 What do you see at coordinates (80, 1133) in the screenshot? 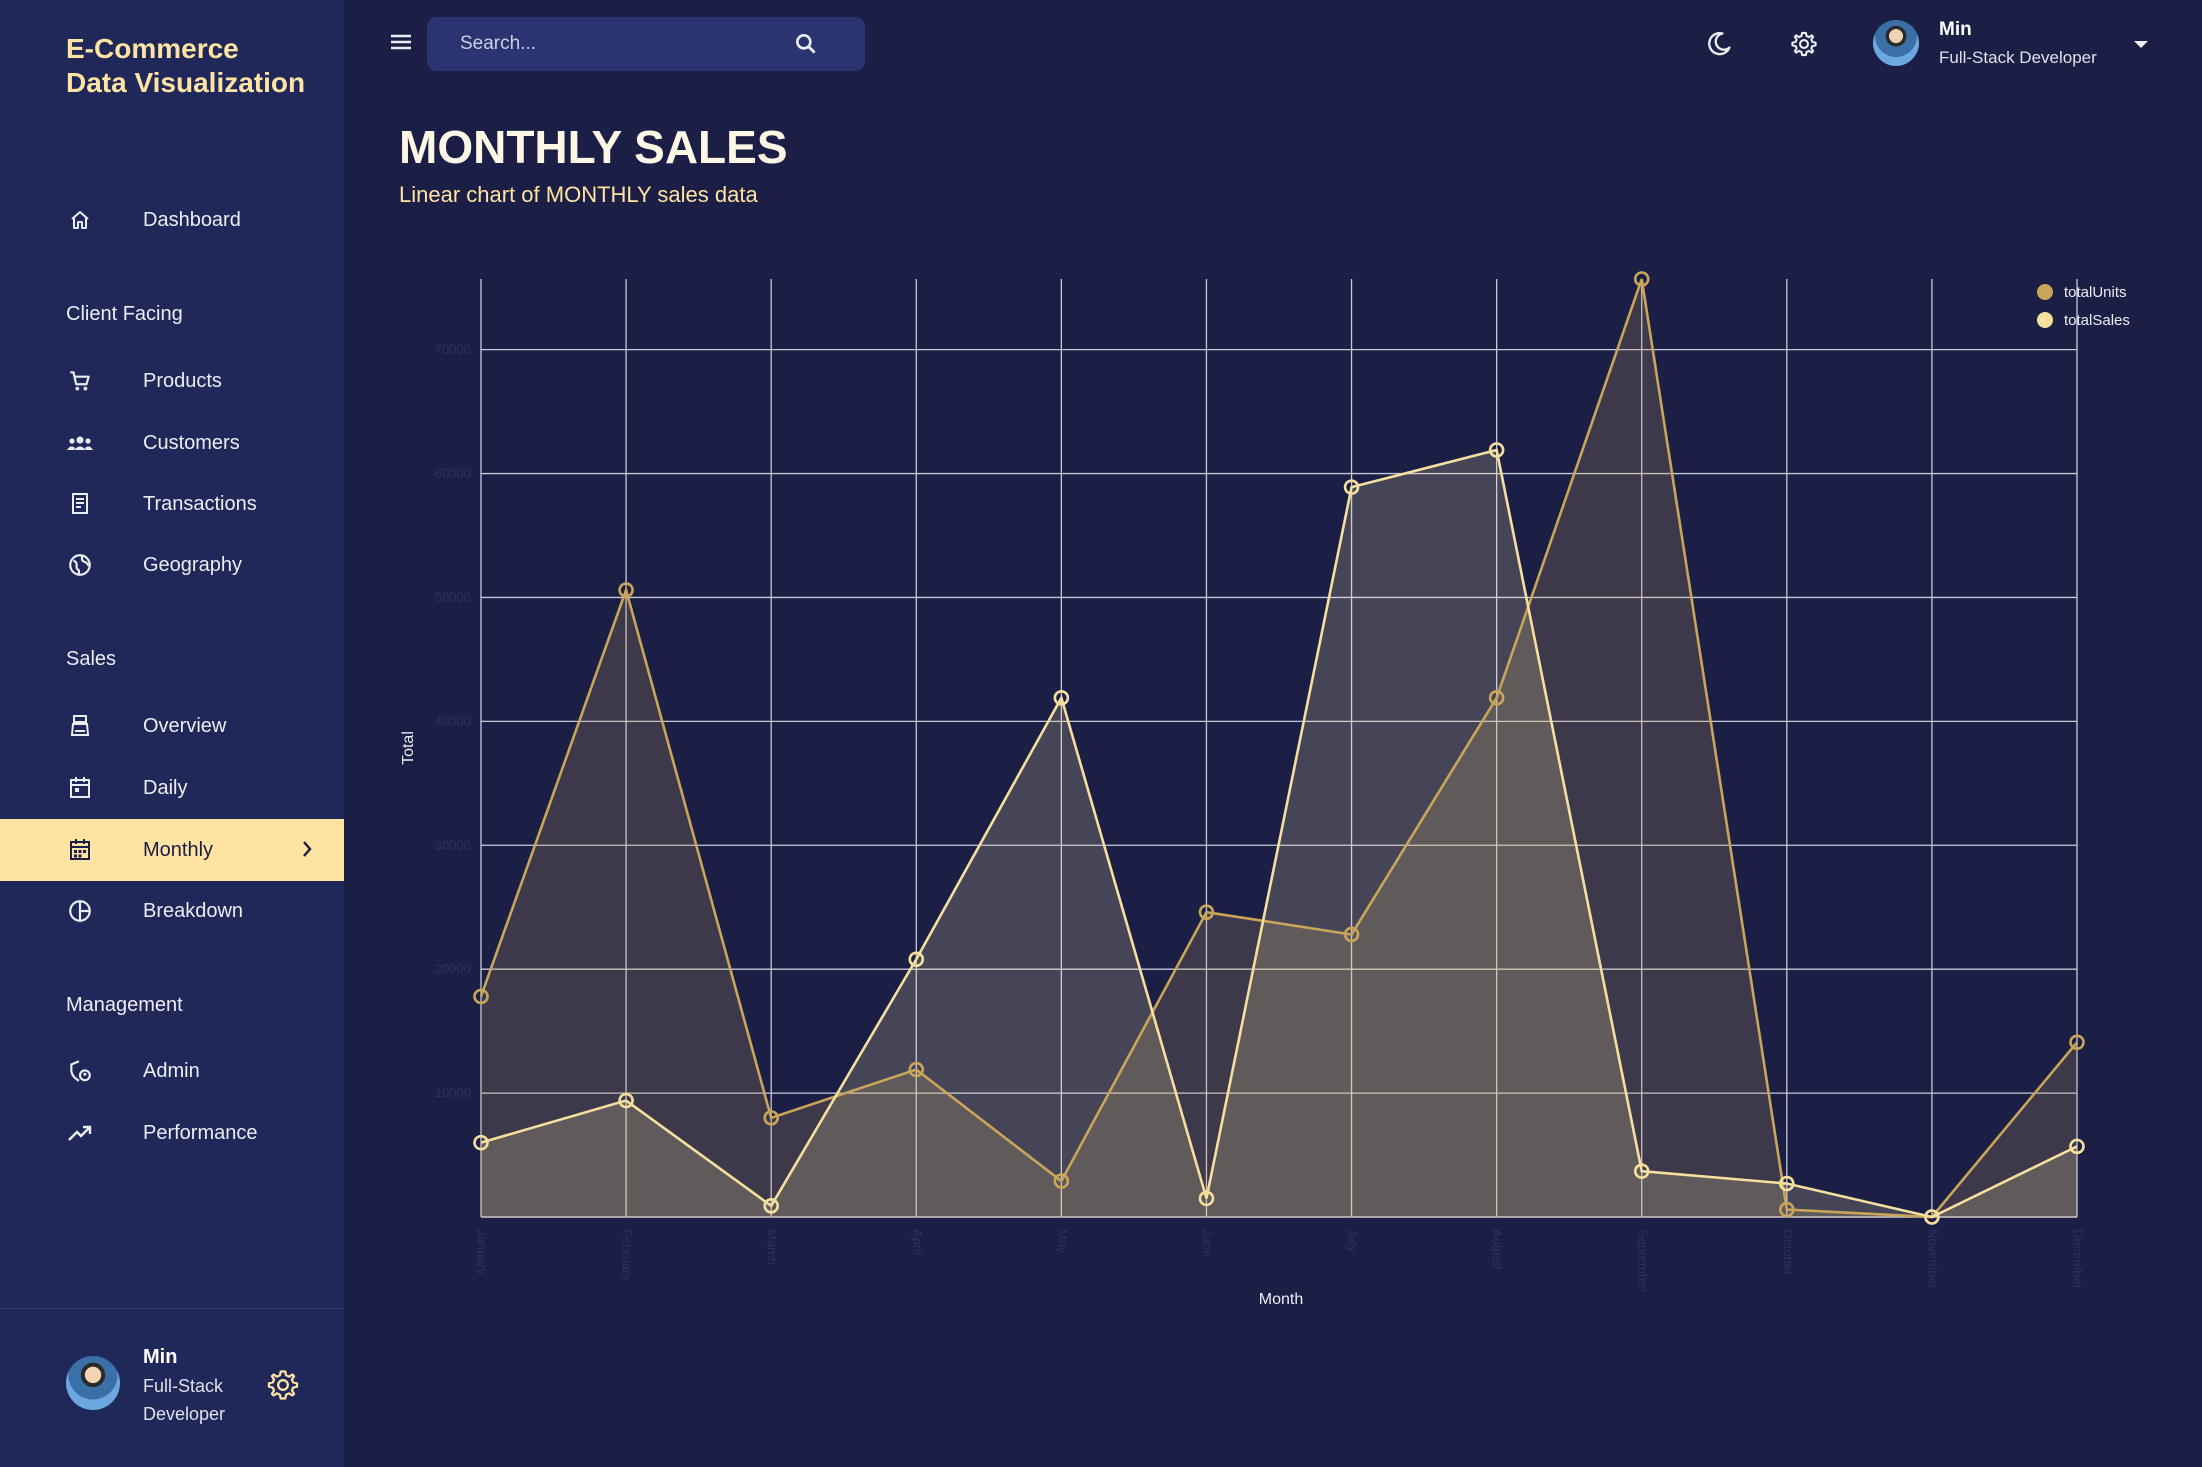
I see `trending-up-icon` at bounding box center [80, 1133].